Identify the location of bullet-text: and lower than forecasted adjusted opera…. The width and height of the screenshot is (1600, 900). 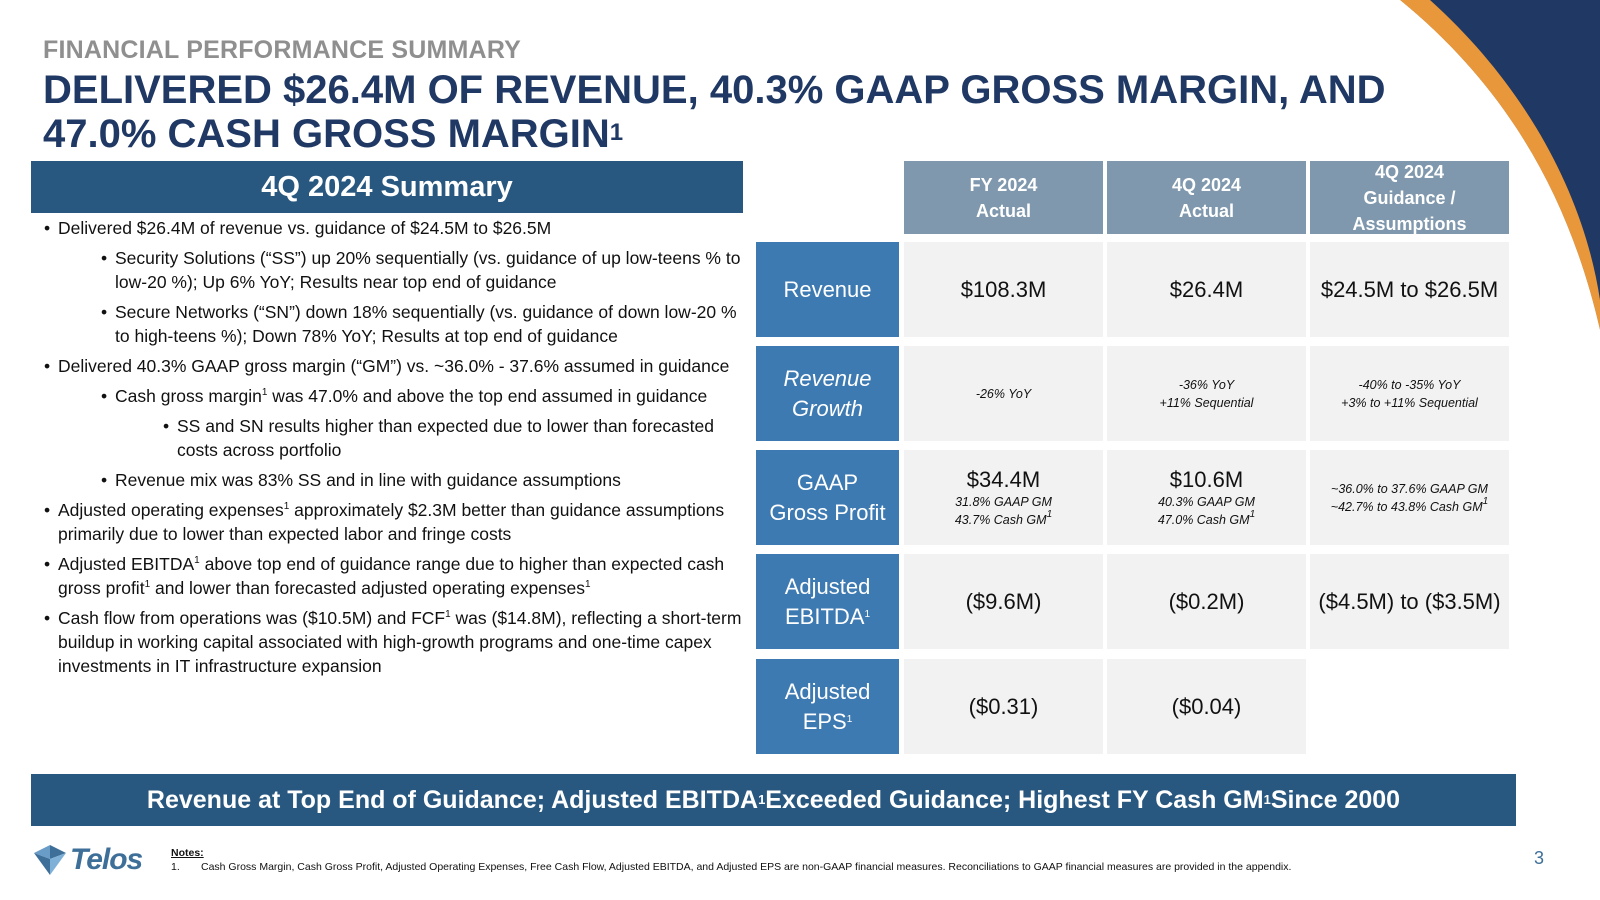
(368, 588).